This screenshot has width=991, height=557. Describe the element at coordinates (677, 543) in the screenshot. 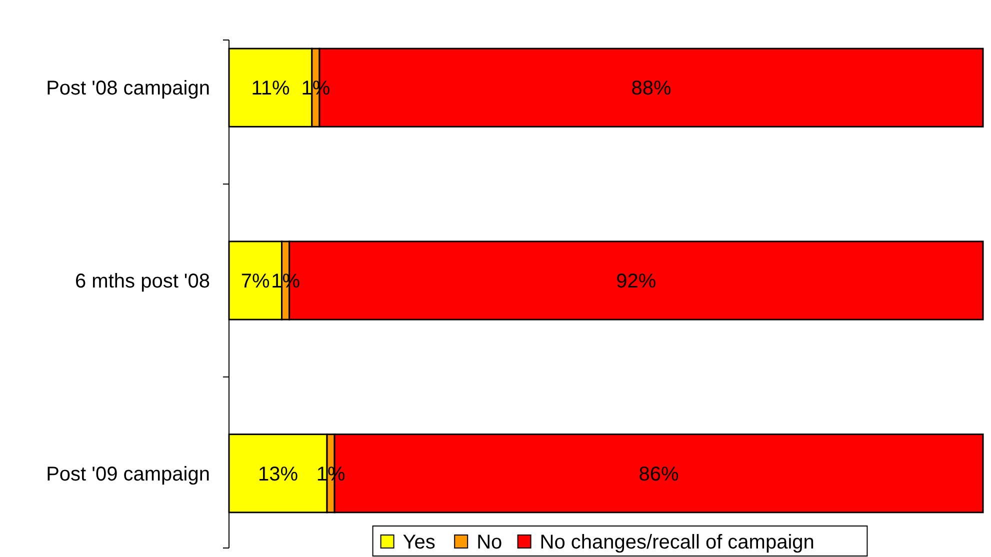

I see `legend-label: No changes/recall of campaign` at that location.